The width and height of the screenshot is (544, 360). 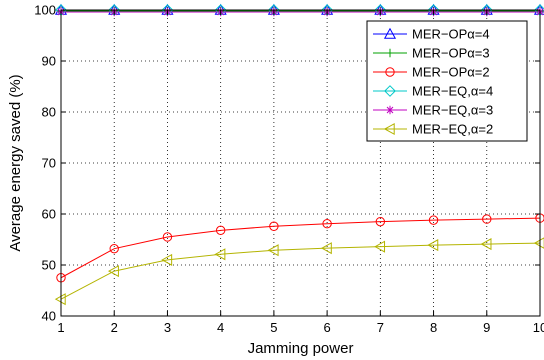 I want to click on x-tick-label: 4, so click(x=220, y=327).